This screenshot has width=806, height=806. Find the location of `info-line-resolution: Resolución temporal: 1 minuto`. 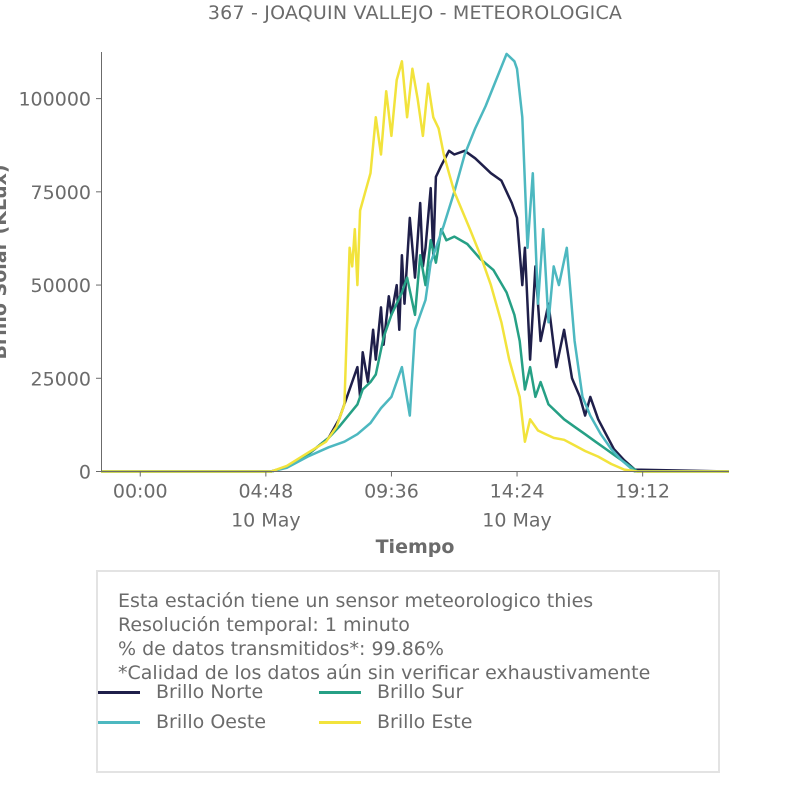

info-line-resolution: Resolución temporal: 1 minuto is located at coordinates (264, 625).